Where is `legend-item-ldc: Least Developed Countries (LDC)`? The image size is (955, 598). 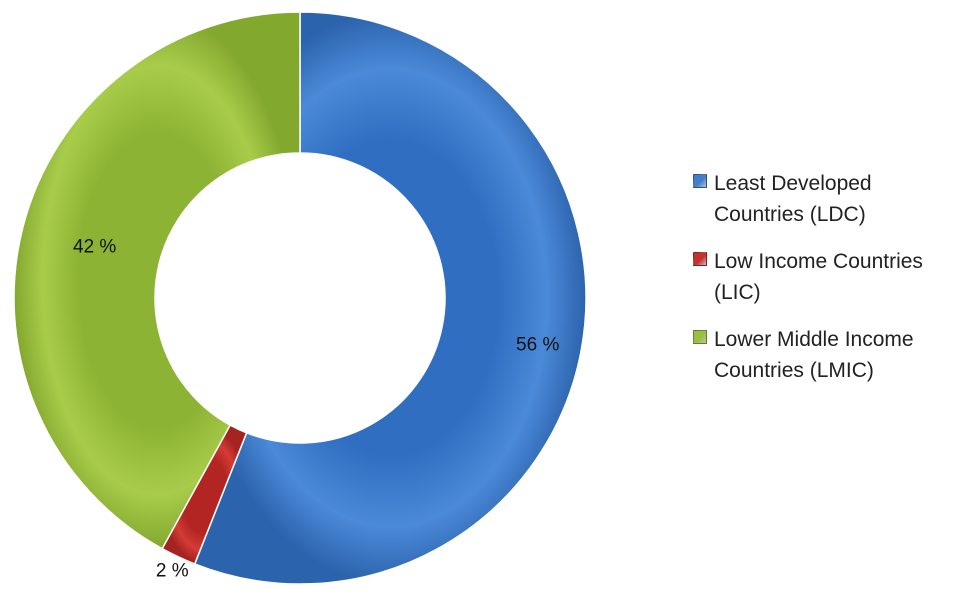 legend-item-ldc: Least Developed Countries (LDC) is located at coordinates (824, 199).